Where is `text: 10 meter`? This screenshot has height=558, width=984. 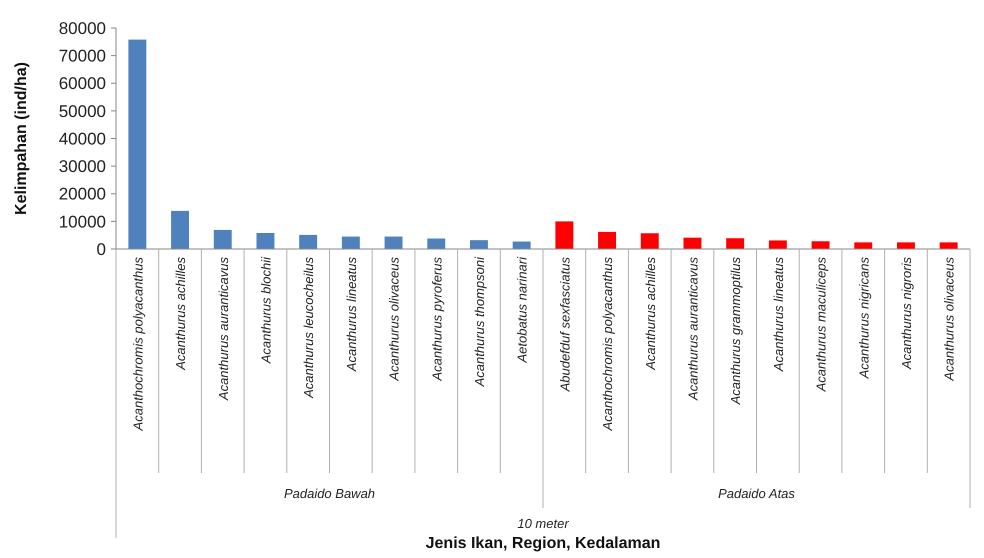 text: 10 meter is located at coordinates (543, 523).